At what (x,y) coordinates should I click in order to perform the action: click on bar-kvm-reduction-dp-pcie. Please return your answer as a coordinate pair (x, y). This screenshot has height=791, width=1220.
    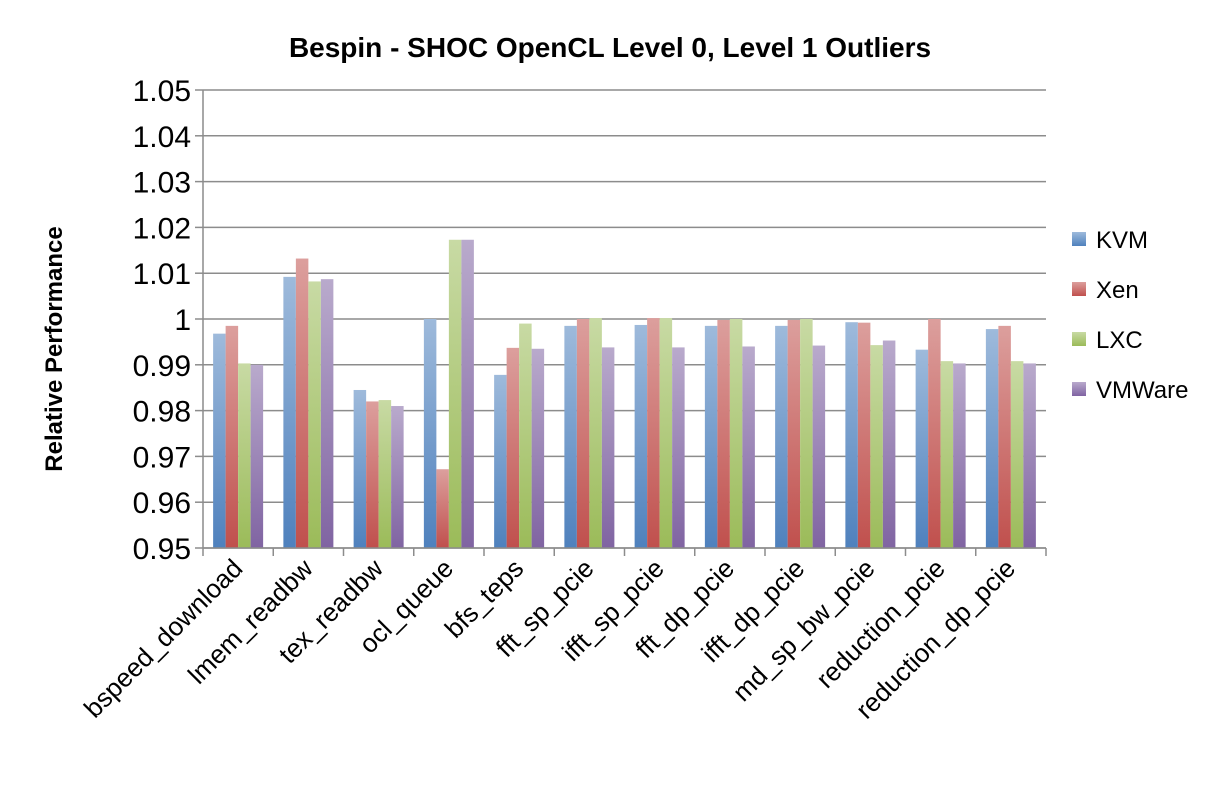
    Looking at the image, I should click on (992, 438).